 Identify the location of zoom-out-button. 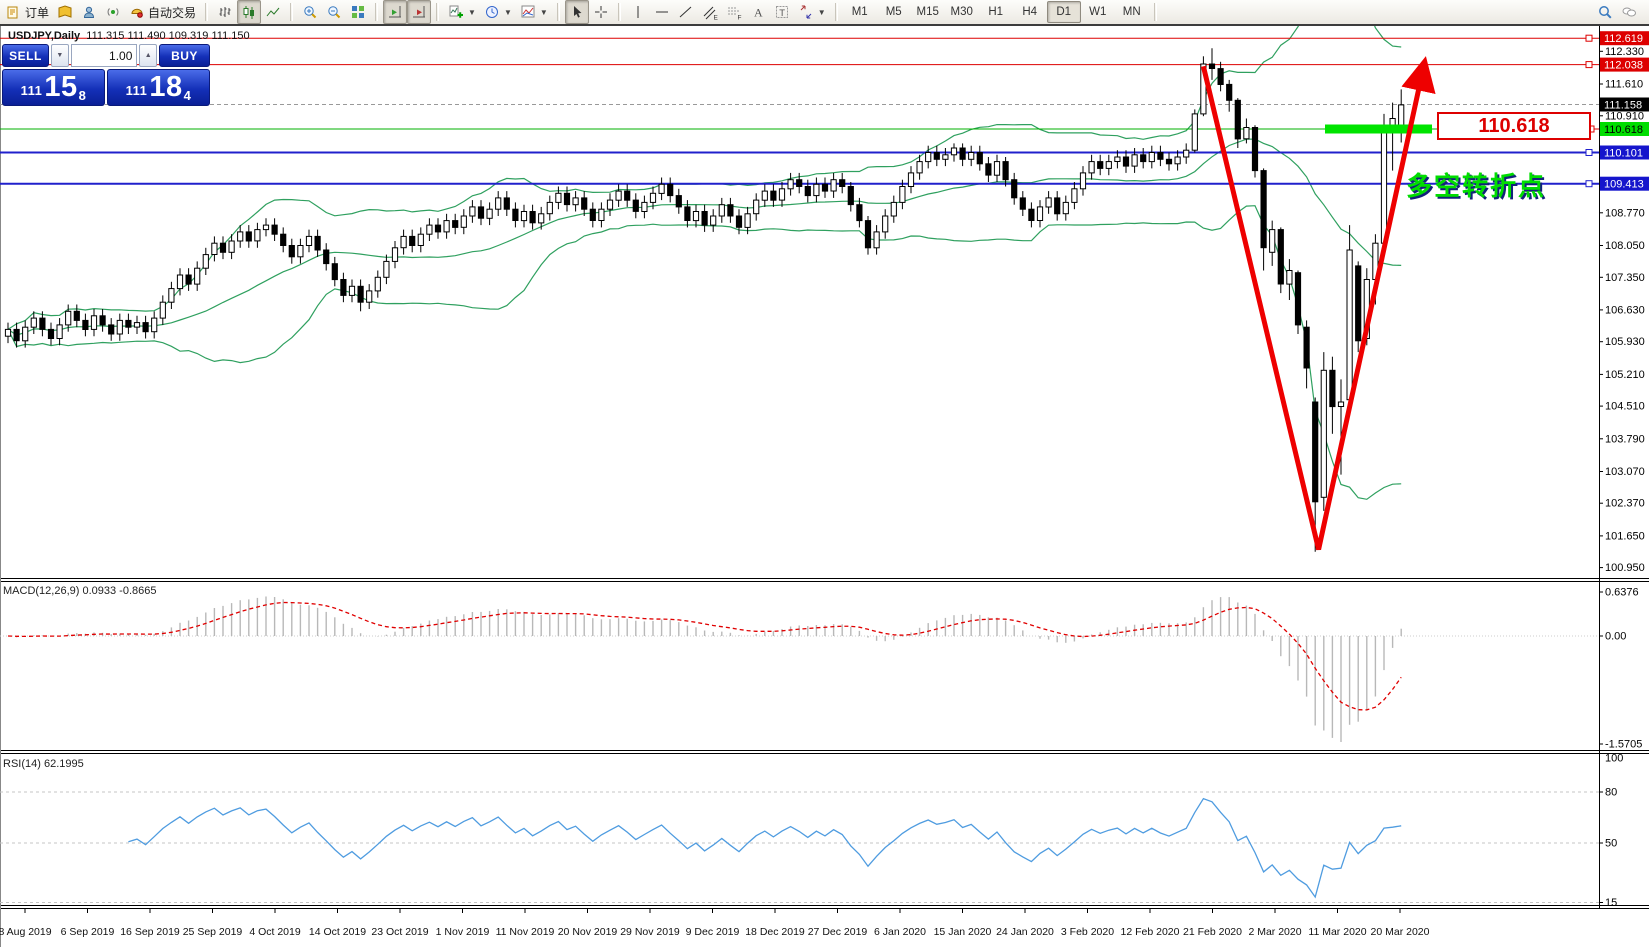
(334, 12).